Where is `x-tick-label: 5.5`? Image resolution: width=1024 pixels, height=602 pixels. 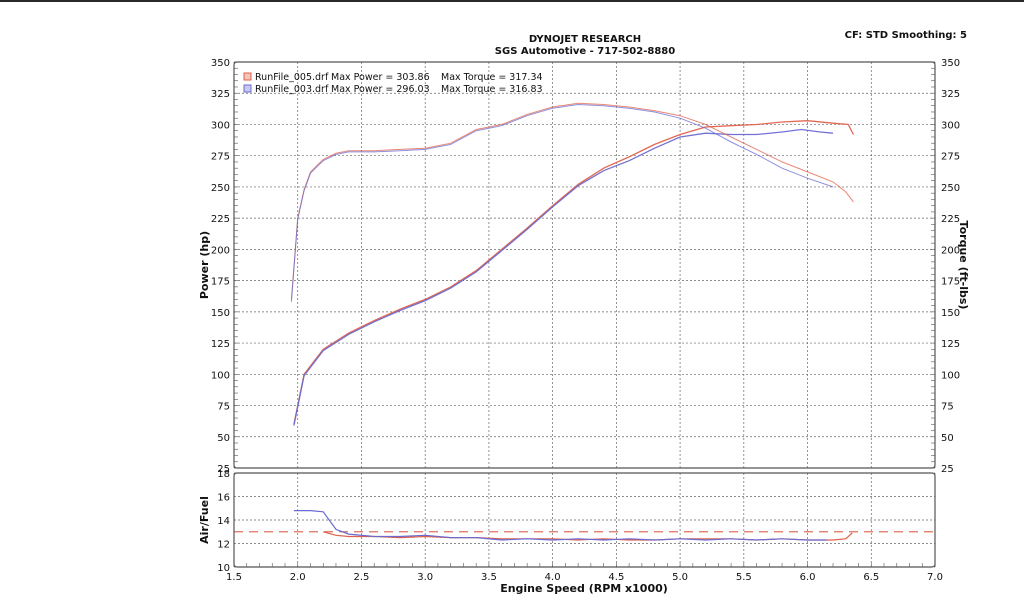
x-tick-label: 5.5 is located at coordinates (744, 577).